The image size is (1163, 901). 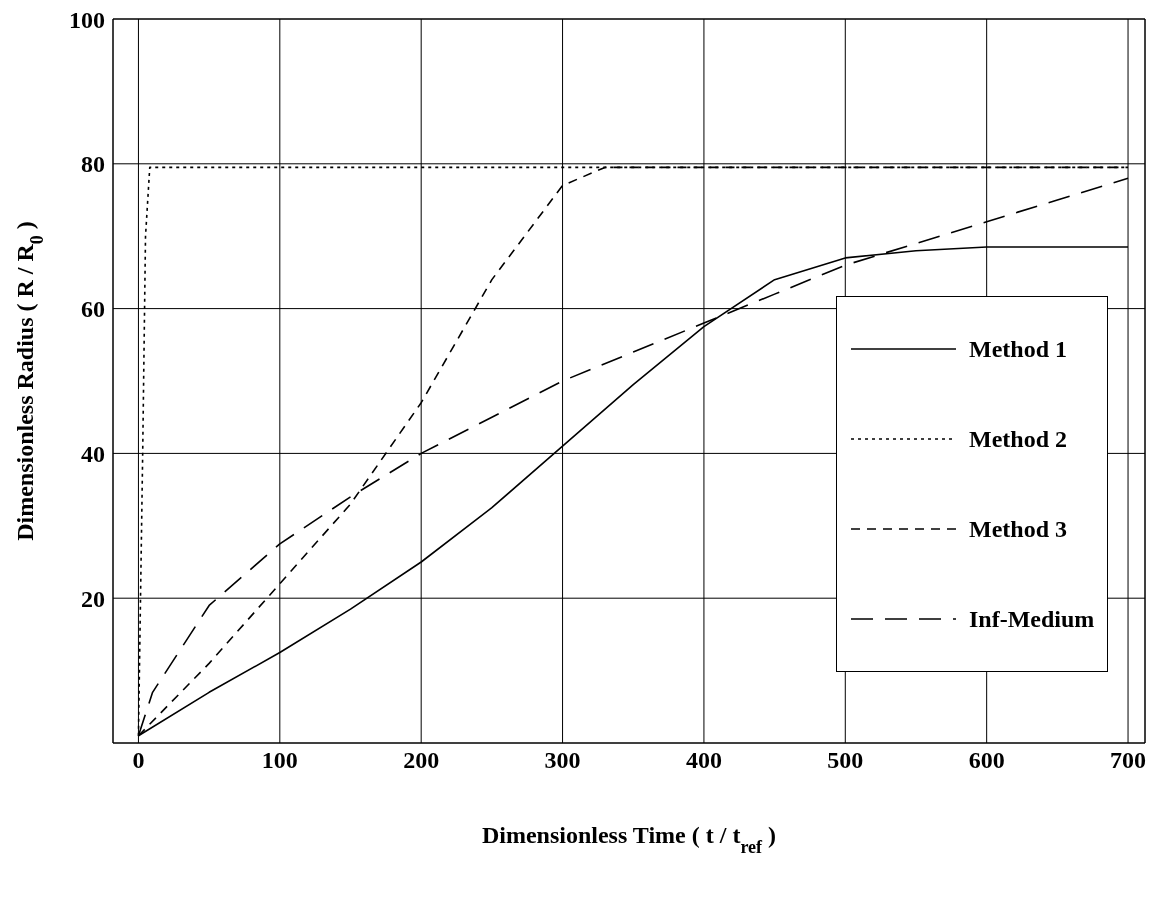 What do you see at coordinates (93, 309) in the screenshot?
I see `y-tick-label: 60` at bounding box center [93, 309].